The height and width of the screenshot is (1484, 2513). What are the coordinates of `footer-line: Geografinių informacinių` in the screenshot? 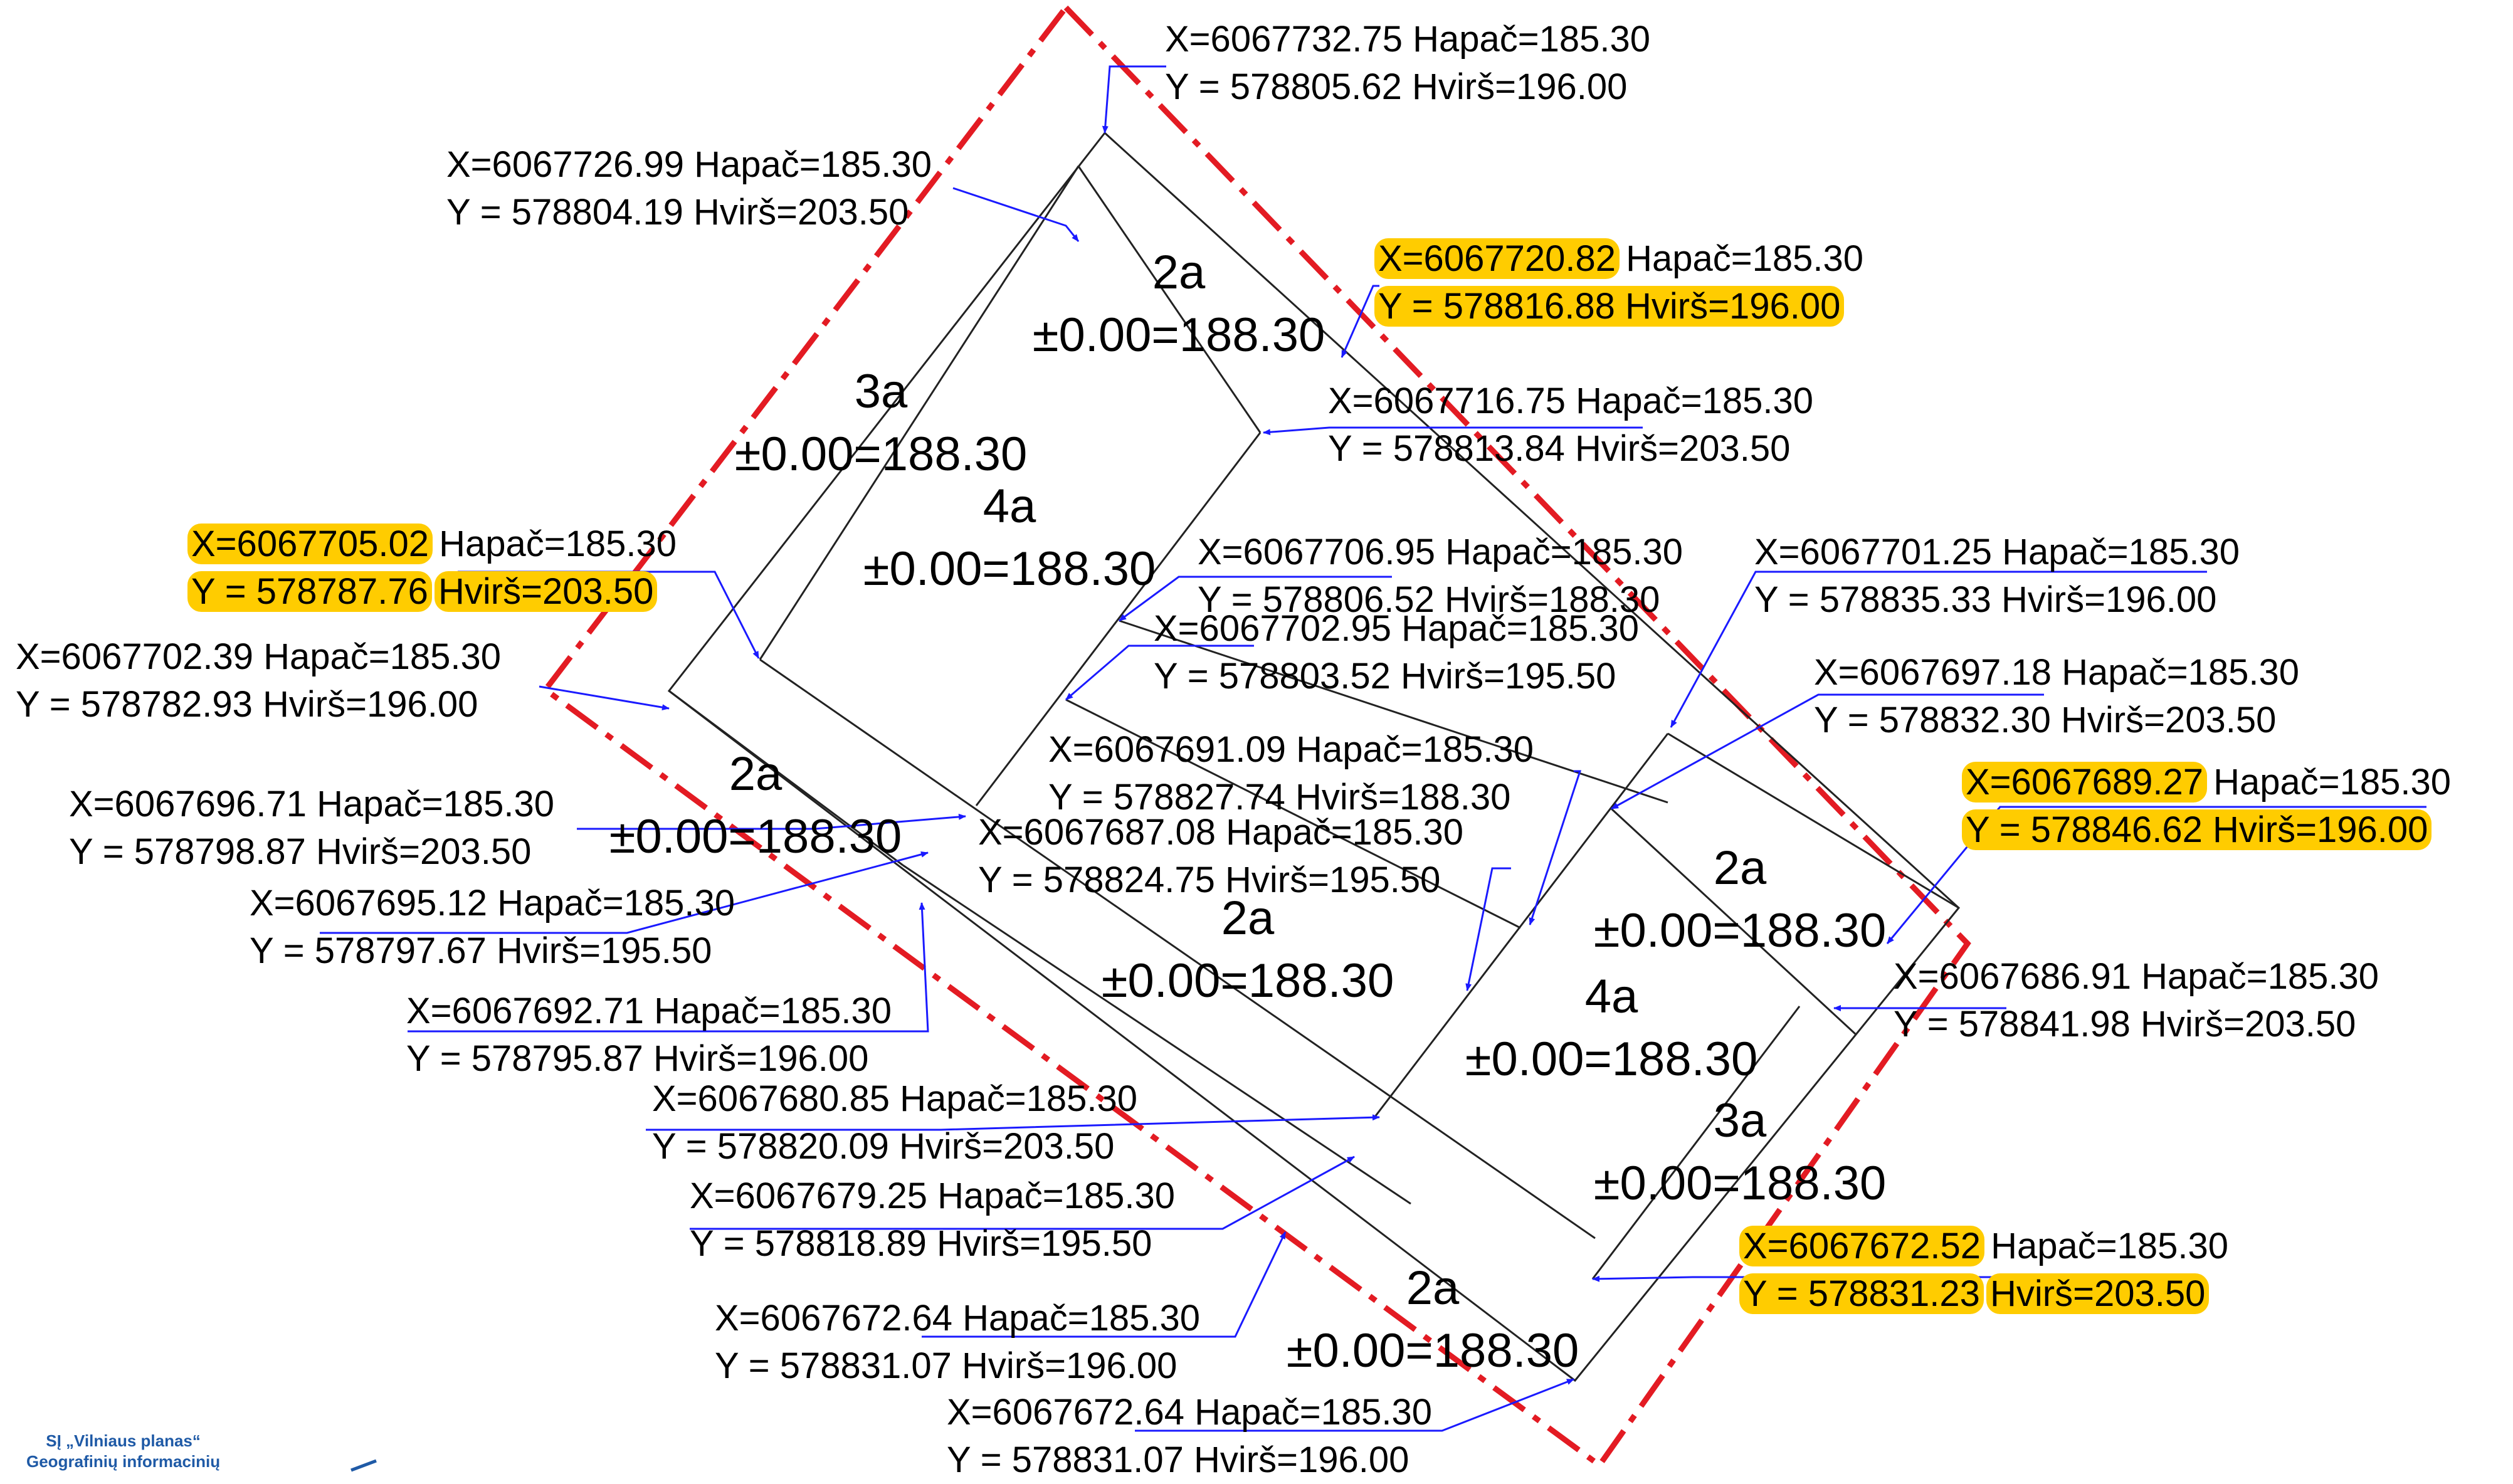 It's located at (124, 1461).